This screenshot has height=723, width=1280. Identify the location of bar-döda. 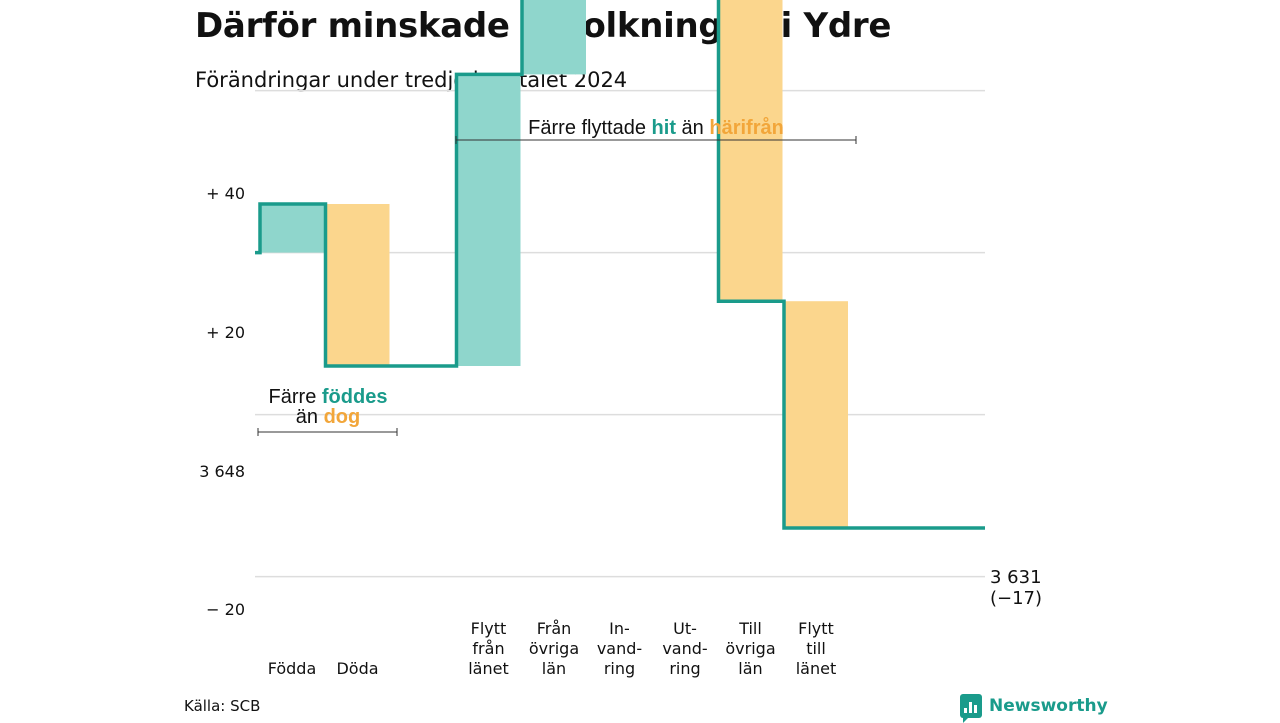
(357, 285).